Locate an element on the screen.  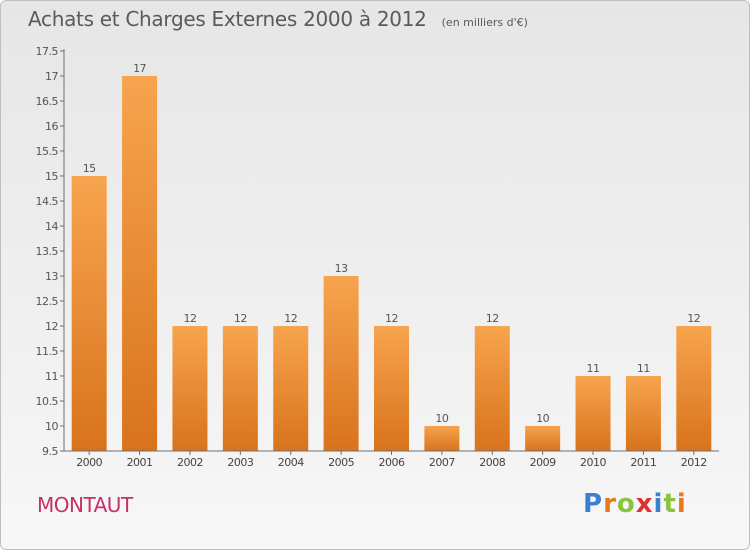
logo-letter: o is located at coordinates (626, 504).